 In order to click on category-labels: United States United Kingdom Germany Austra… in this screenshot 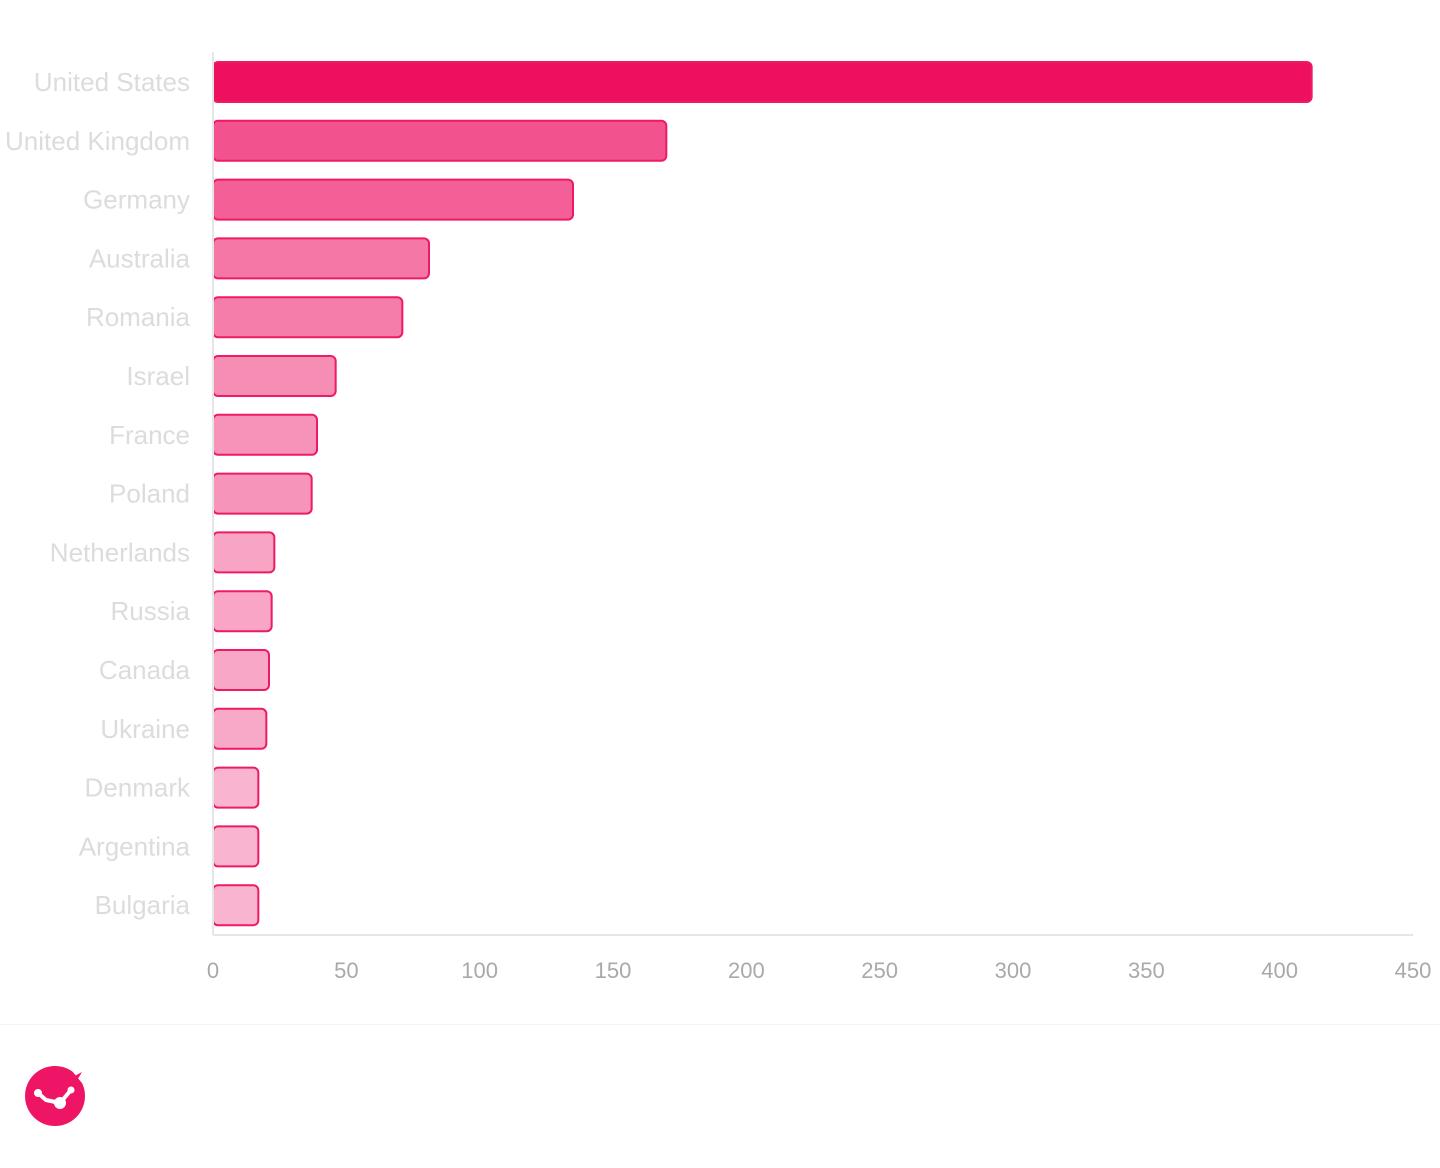, I will do `click(98, 493)`.